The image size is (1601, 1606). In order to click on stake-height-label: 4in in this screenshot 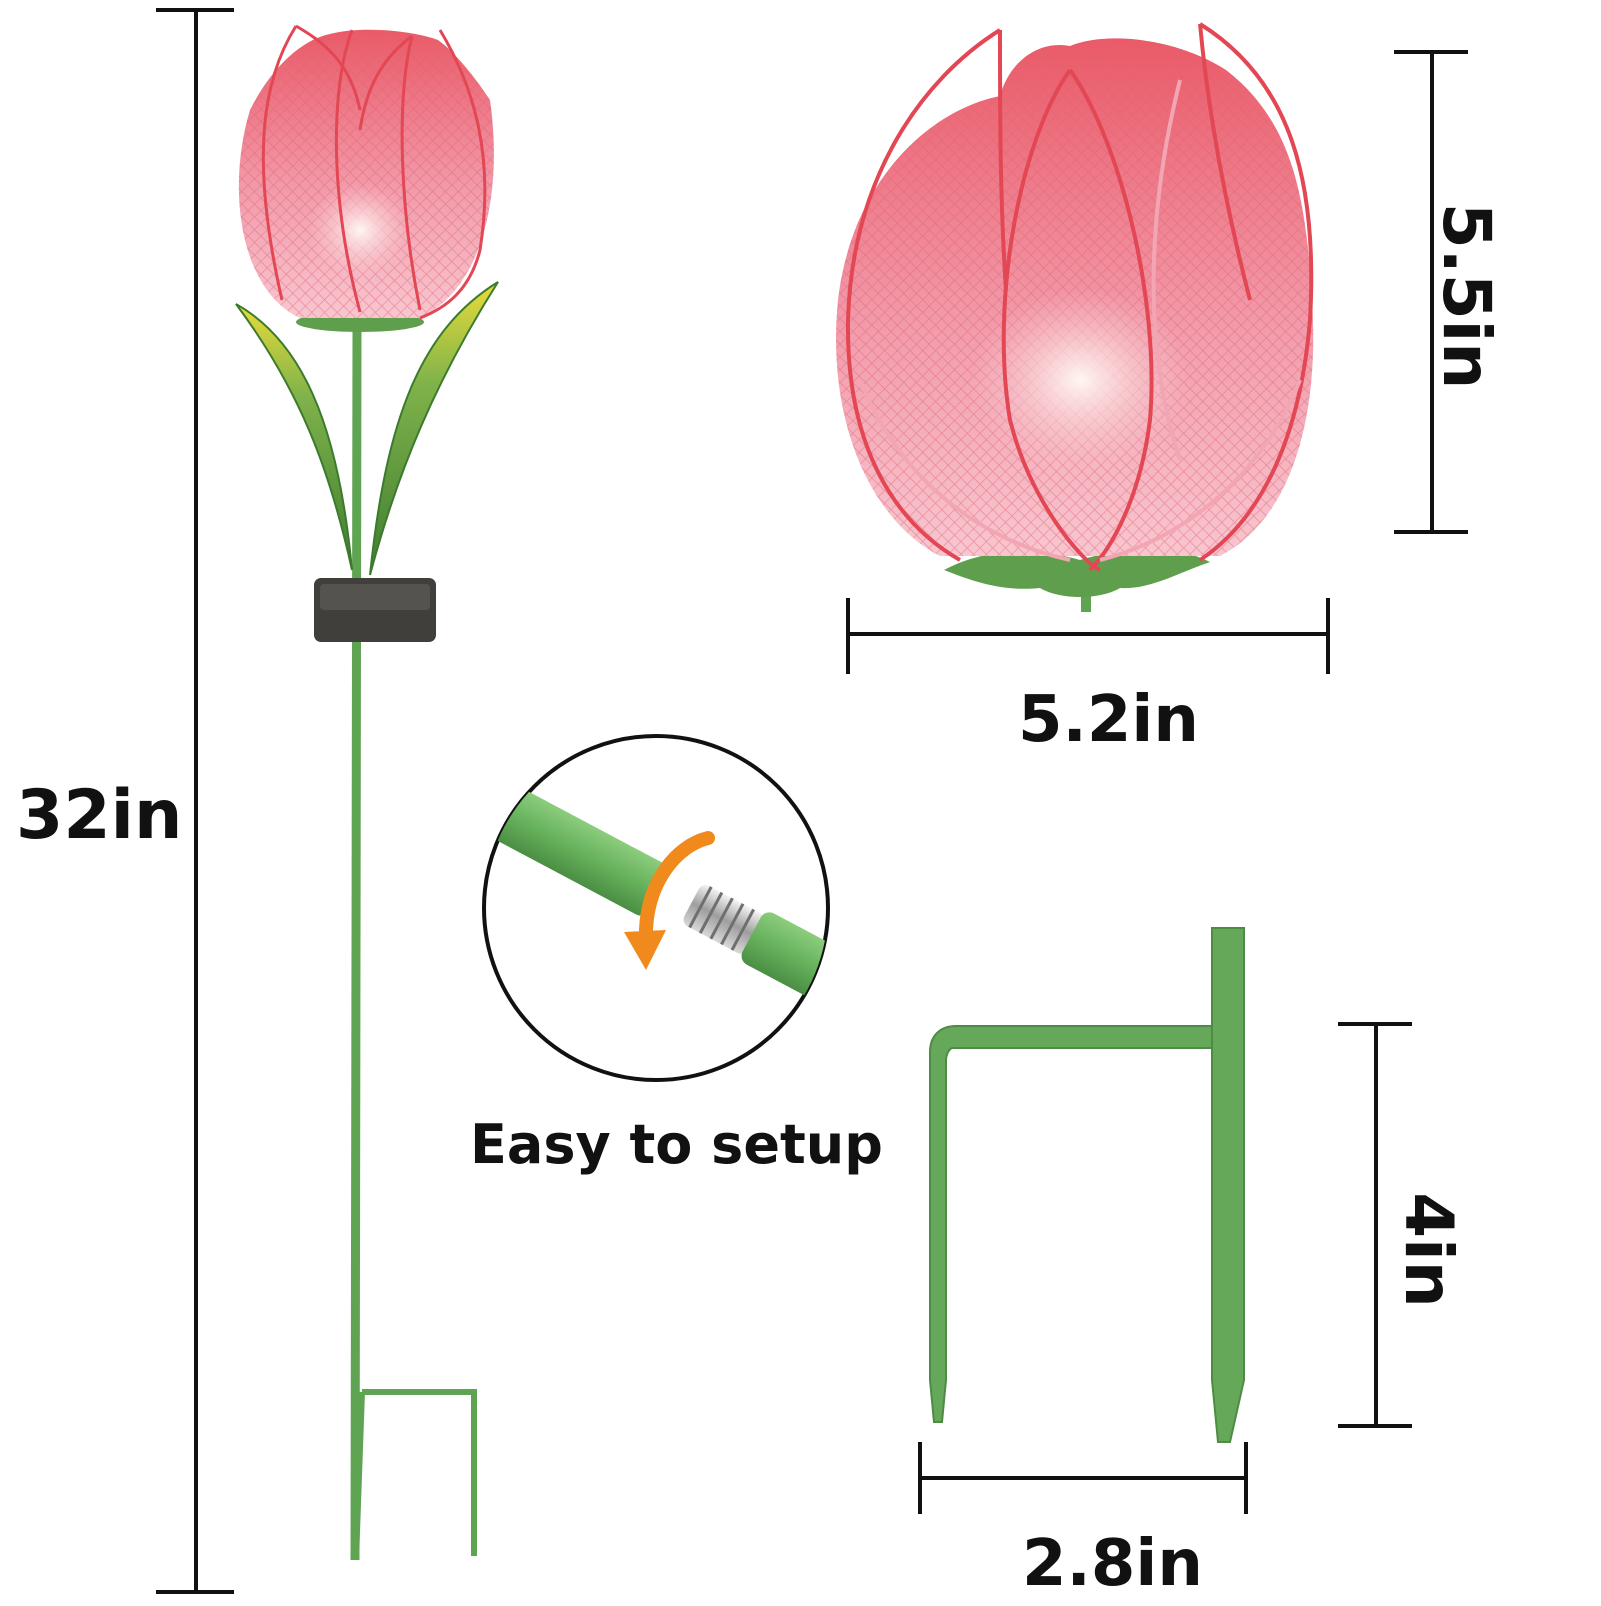, I will do `click(1428, 1250)`.